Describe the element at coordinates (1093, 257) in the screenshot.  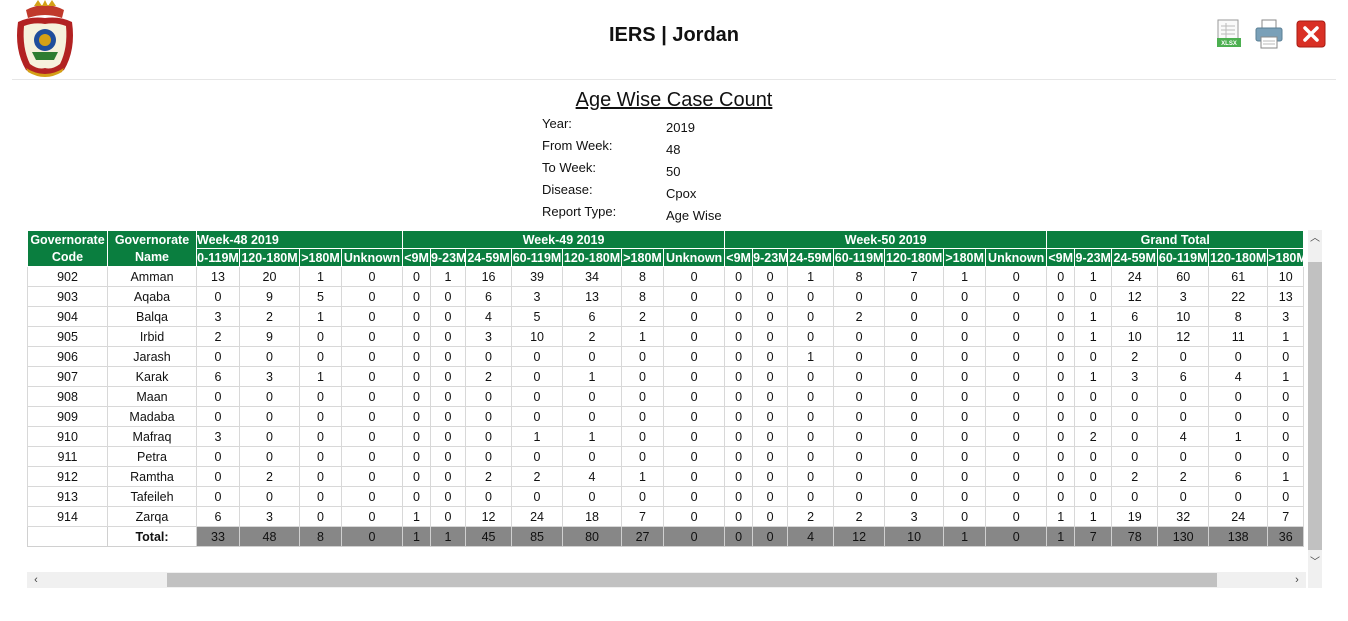
I see `age-band-header: 9-23M` at that location.